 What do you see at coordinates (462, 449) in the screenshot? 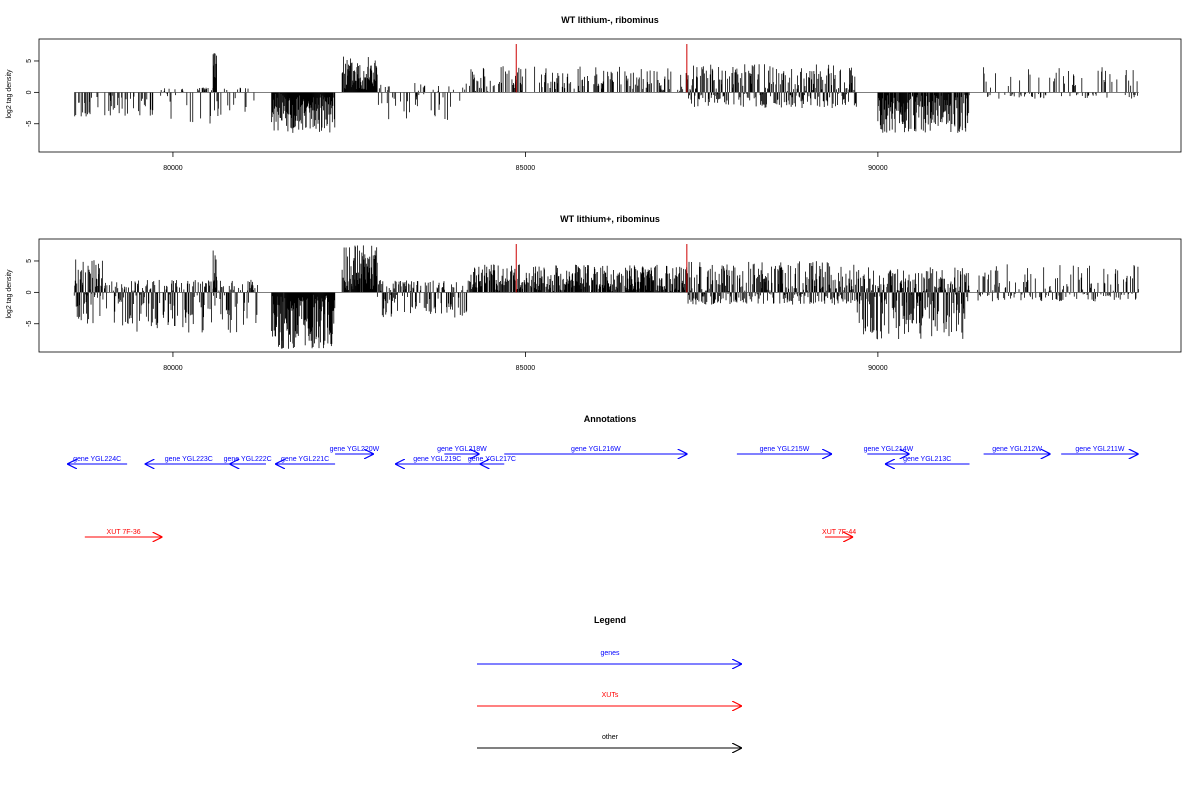
I see `gene-label: gene YGL218W` at bounding box center [462, 449].